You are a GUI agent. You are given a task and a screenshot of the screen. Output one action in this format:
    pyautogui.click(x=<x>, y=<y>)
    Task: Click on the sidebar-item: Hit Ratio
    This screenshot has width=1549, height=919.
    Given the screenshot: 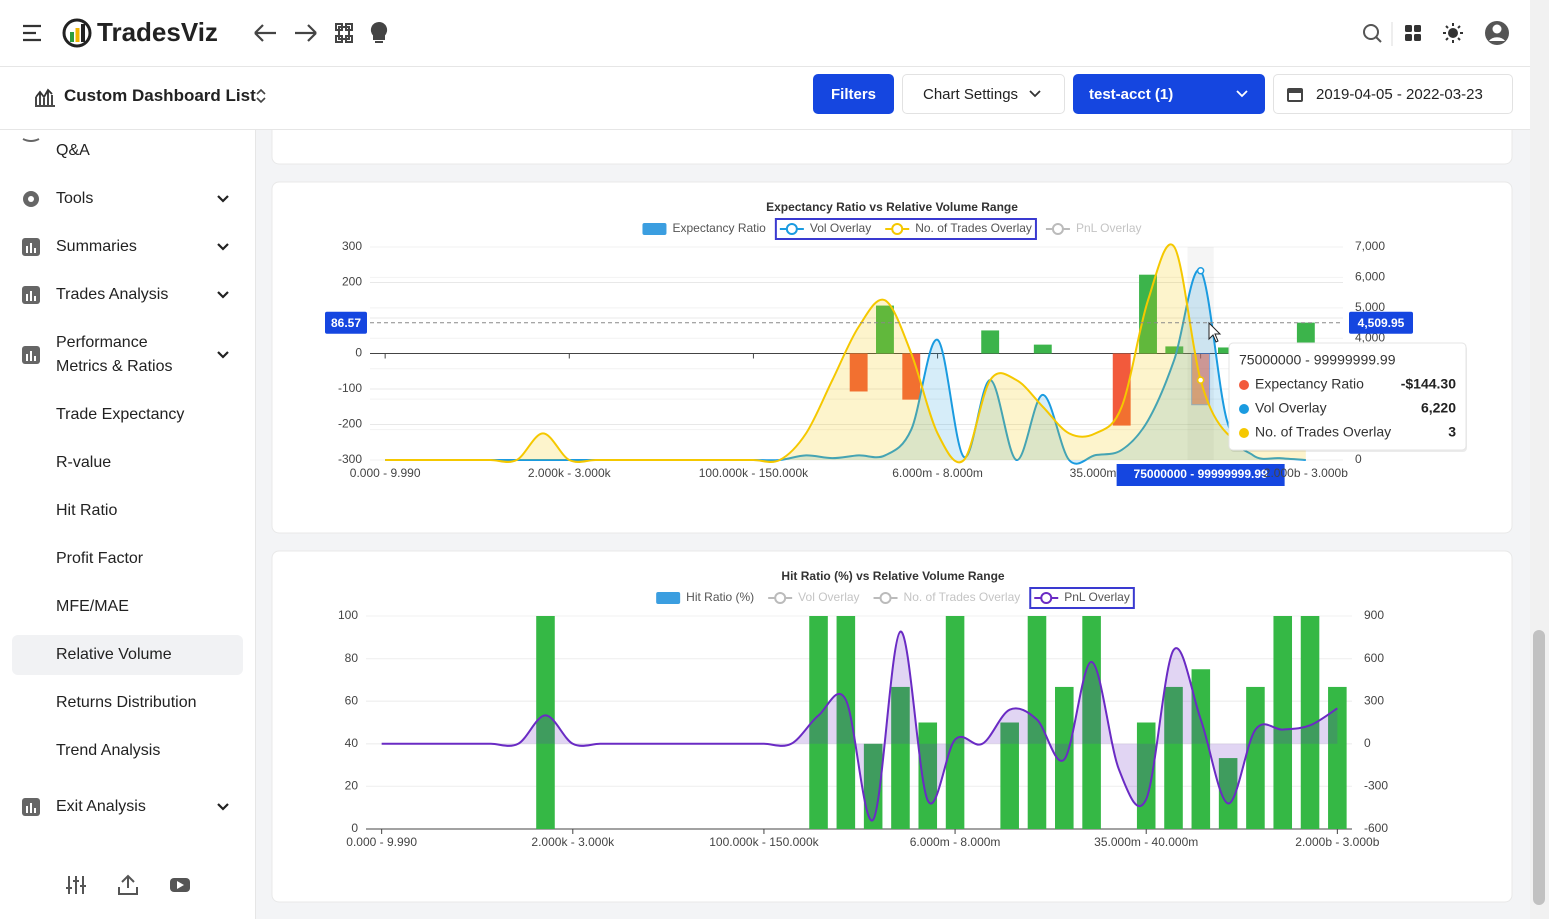 What is the action you would take?
    pyautogui.click(x=87, y=510)
    